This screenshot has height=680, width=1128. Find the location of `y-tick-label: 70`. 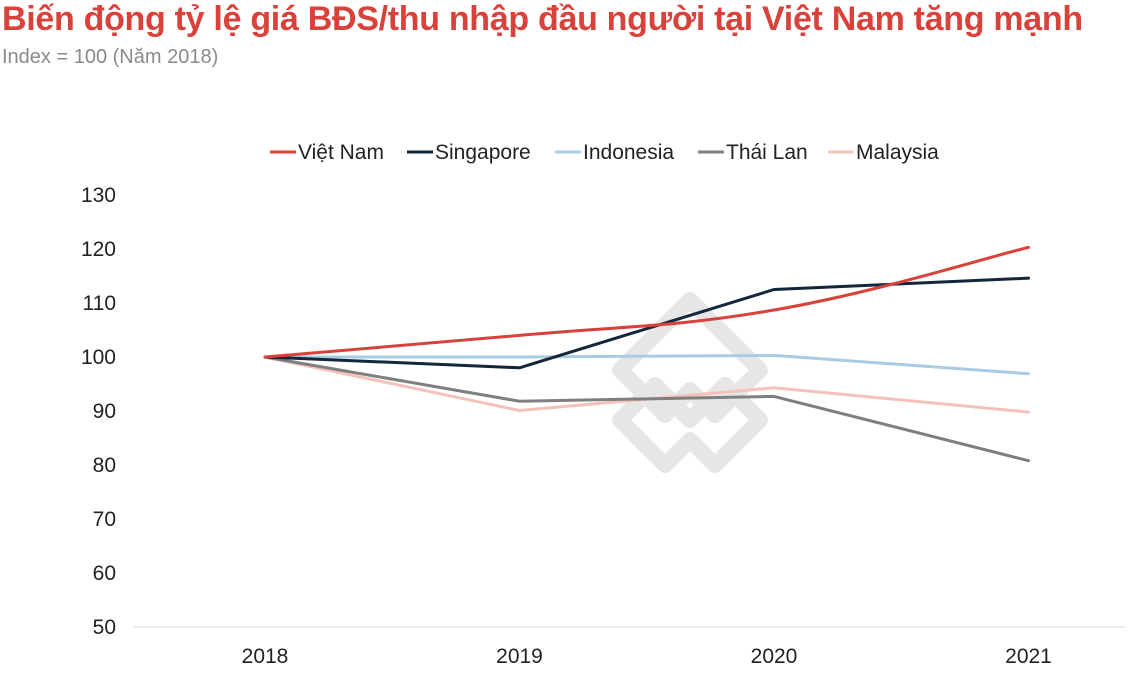

y-tick-label: 70 is located at coordinates (104, 519).